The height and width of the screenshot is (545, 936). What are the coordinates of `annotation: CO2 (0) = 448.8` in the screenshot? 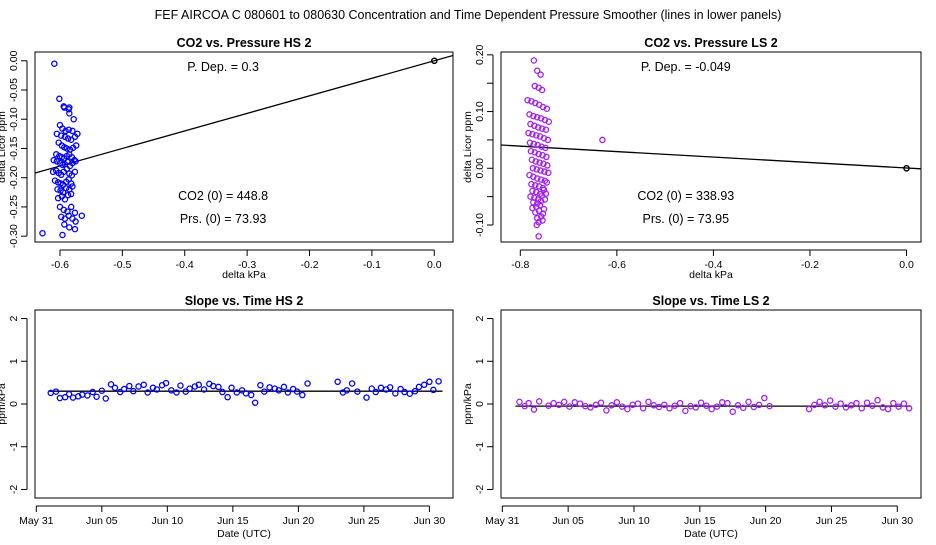 It's located at (223, 196).